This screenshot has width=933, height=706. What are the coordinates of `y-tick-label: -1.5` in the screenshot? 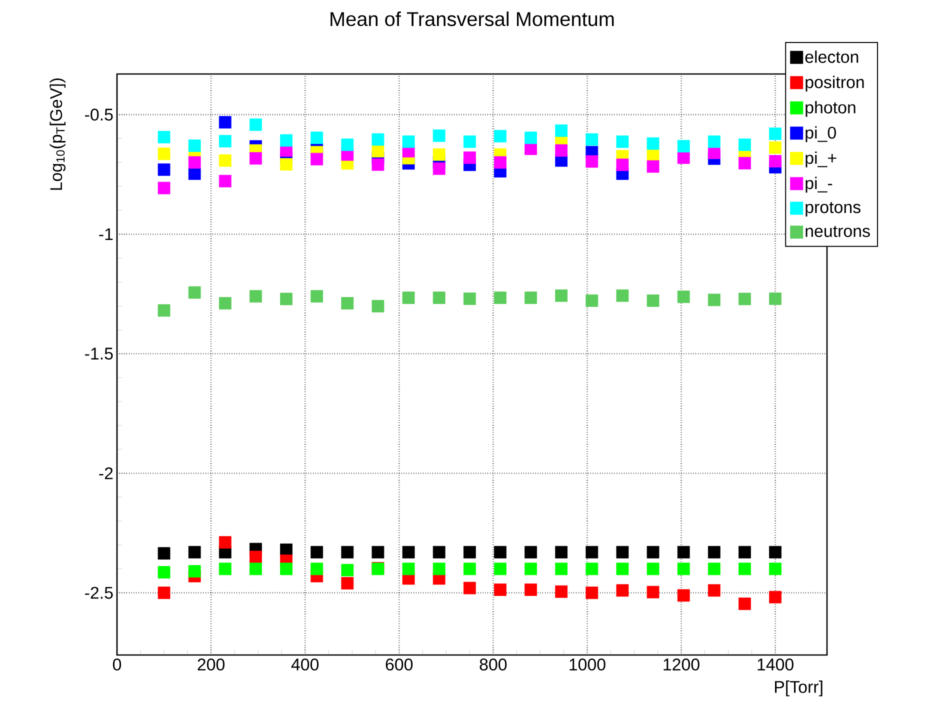 It's located at (99, 354).